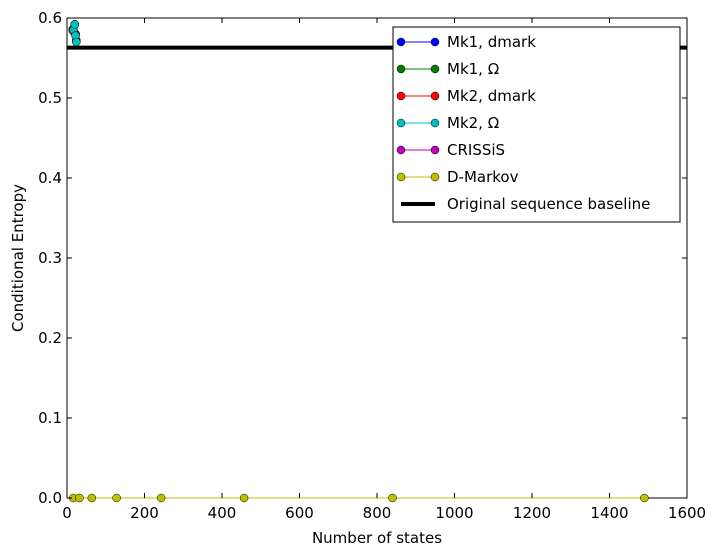 This screenshot has width=717, height=557. I want to click on legend-label: Mk1, dmark, so click(491, 42).